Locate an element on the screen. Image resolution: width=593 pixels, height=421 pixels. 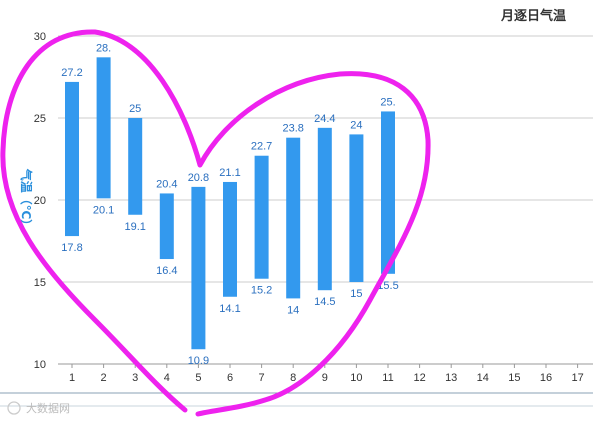
x-tick-label: 11 is located at coordinates (387, 378).